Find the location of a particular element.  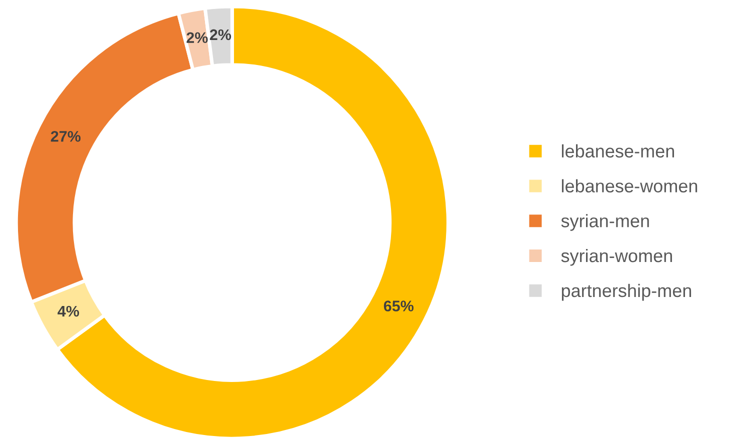

legend-label: syrian-men is located at coordinates (605, 222).